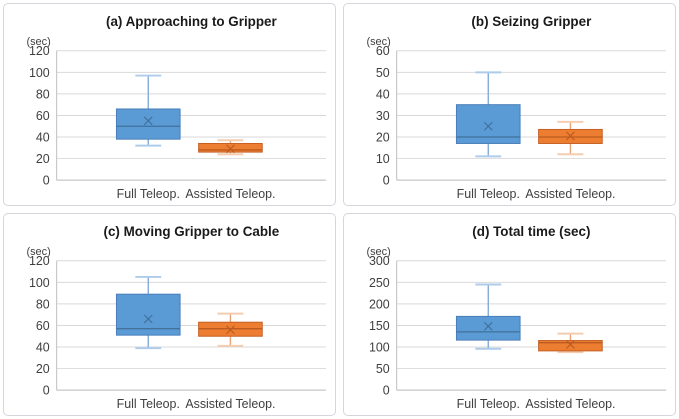 The height and width of the screenshot is (419, 679). I want to click on boxplot-blue-b, so click(488, 114).